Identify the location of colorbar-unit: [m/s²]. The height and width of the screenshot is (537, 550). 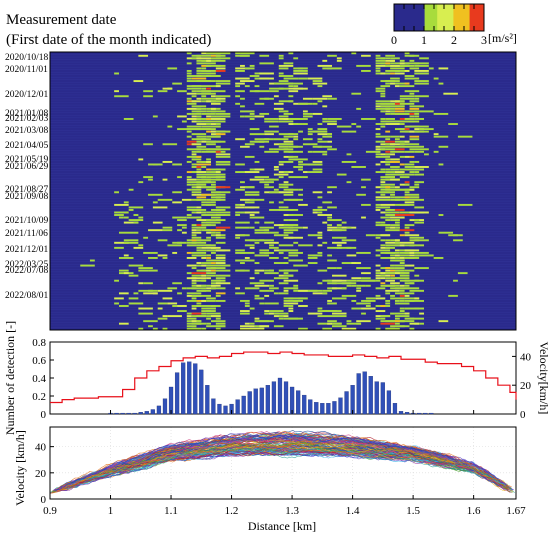
(502, 38).